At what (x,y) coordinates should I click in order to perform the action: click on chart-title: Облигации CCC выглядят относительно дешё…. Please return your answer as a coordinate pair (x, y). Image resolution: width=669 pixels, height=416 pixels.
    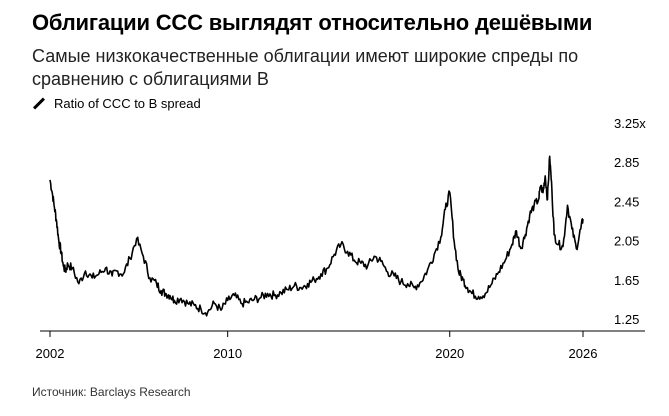
    Looking at the image, I should click on (312, 22).